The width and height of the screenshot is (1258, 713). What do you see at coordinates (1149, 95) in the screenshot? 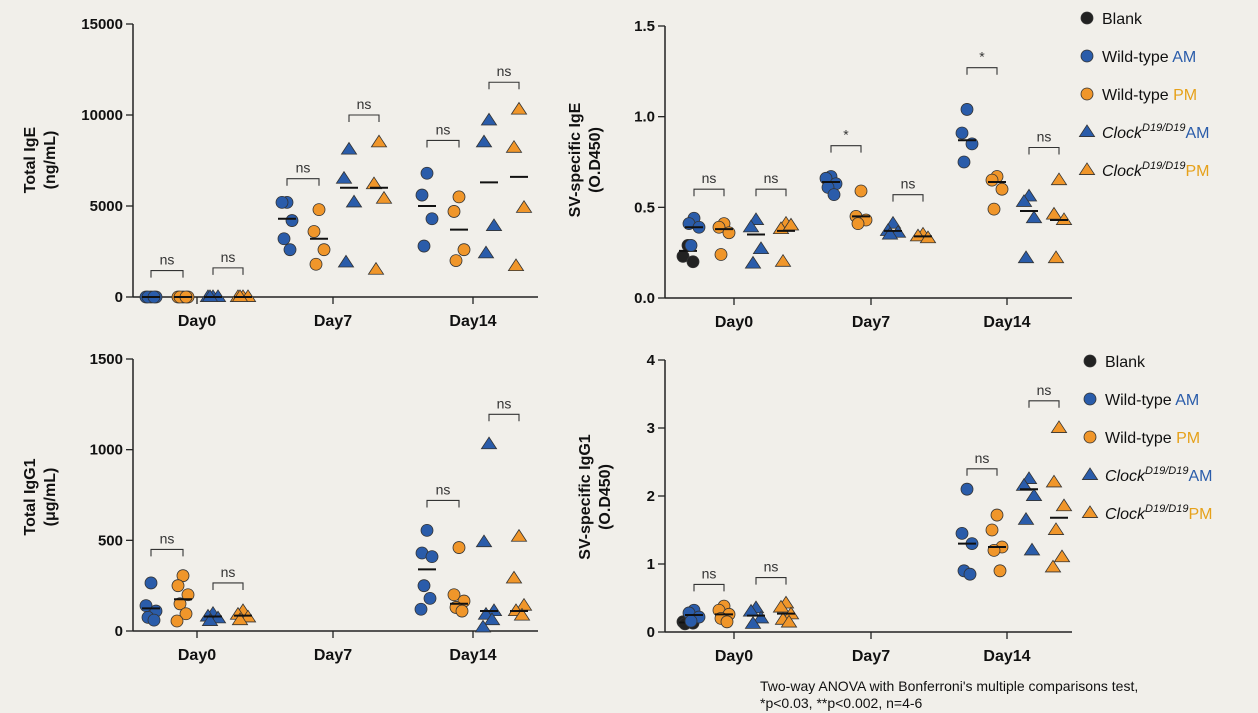
I see `legend-label-wt_pm: Wild-type PM` at bounding box center [1149, 95].